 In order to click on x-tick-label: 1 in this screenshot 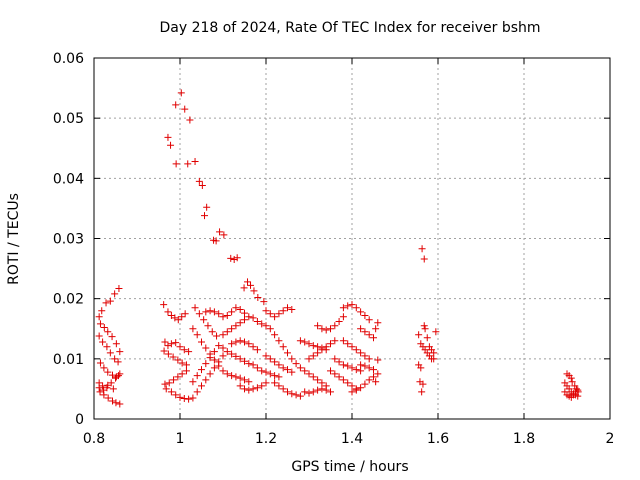, I will do `click(180, 439)`.